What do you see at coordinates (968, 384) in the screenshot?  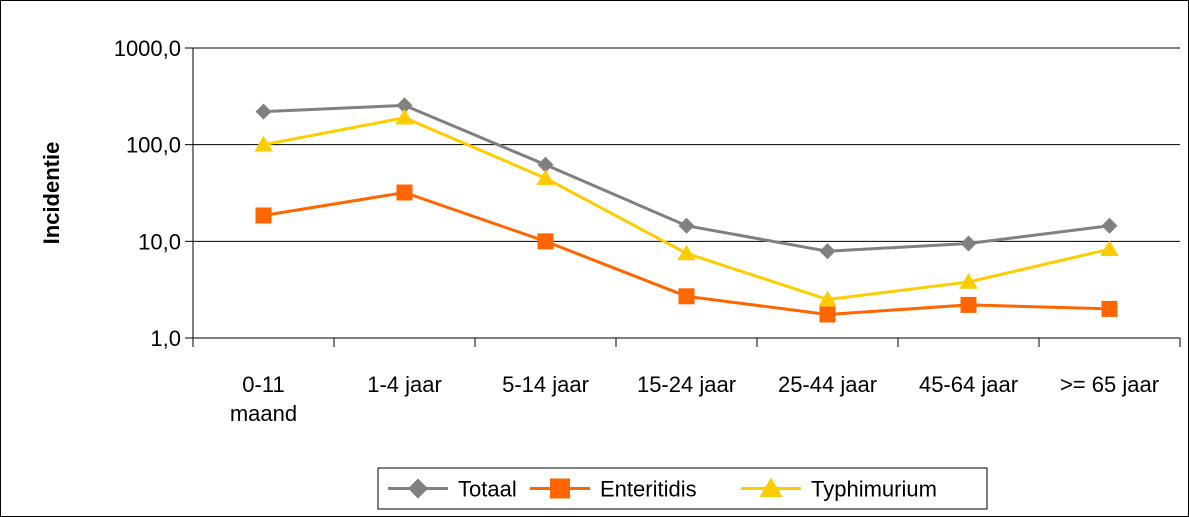 I see `x-tick-label: 45-64 jaar` at bounding box center [968, 384].